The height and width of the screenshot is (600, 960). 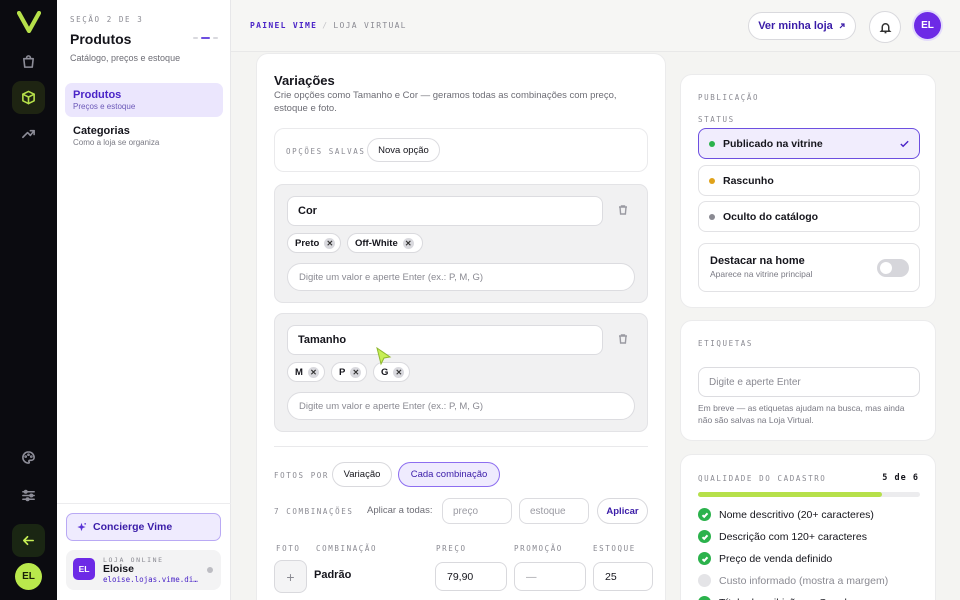 I want to click on saved-options: OPÇÕES SALVAS Nova opção, so click(x=461, y=150).